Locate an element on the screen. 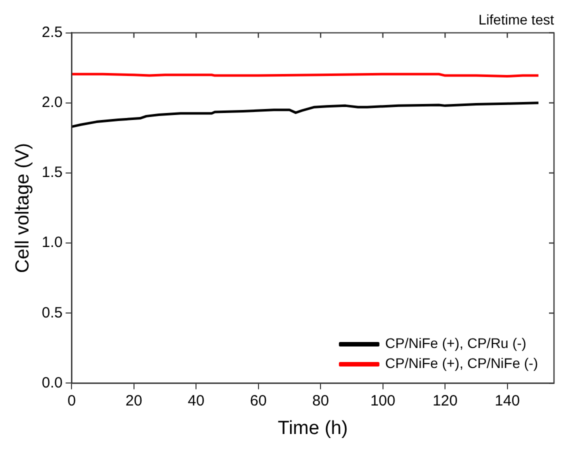  y-tick-label: 2.0 is located at coordinates (52, 103).